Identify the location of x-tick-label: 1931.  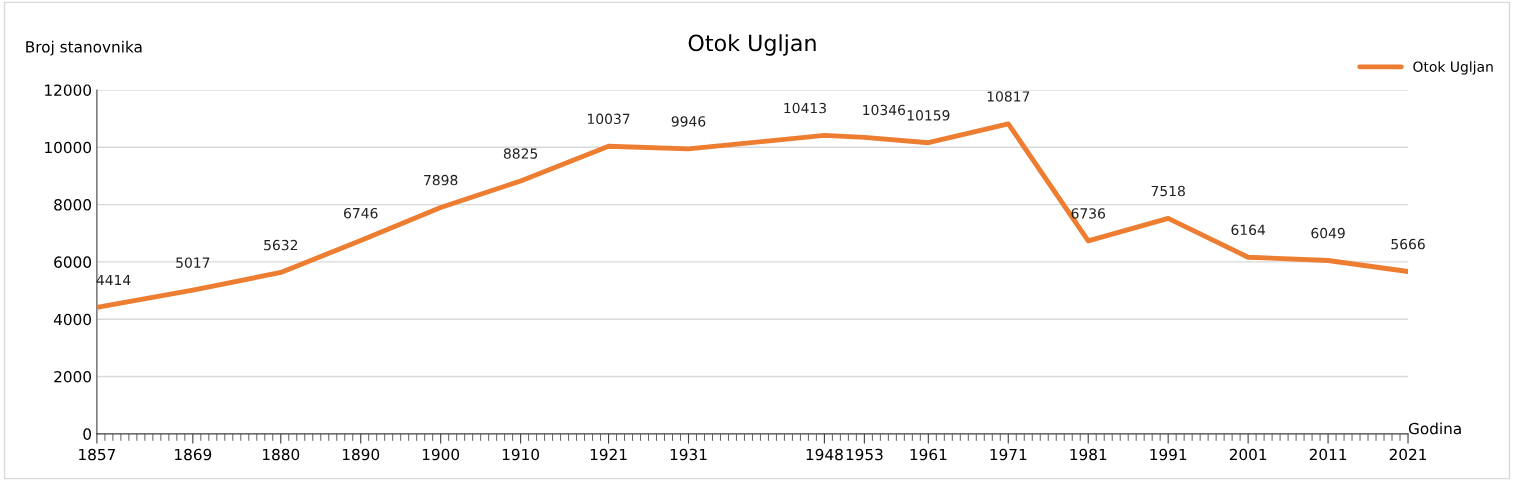
(688, 454).